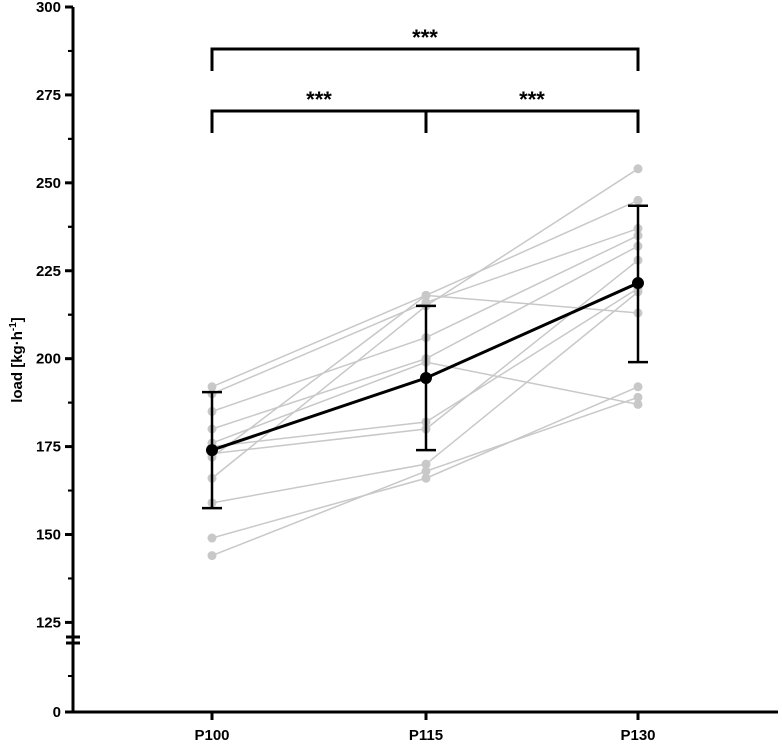 The height and width of the screenshot is (745, 782). Describe the element at coordinates (57, 712) in the screenshot. I see `y-tick-label: 0` at that location.